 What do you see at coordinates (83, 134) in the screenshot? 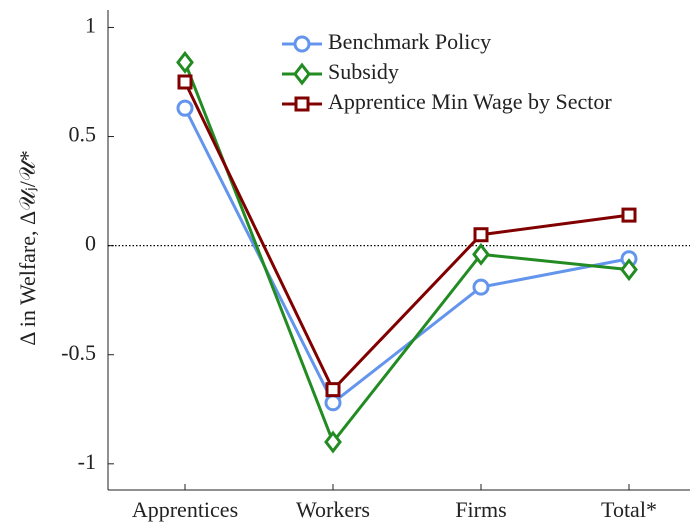
I see `y-tick-label: 0.5` at bounding box center [83, 134].